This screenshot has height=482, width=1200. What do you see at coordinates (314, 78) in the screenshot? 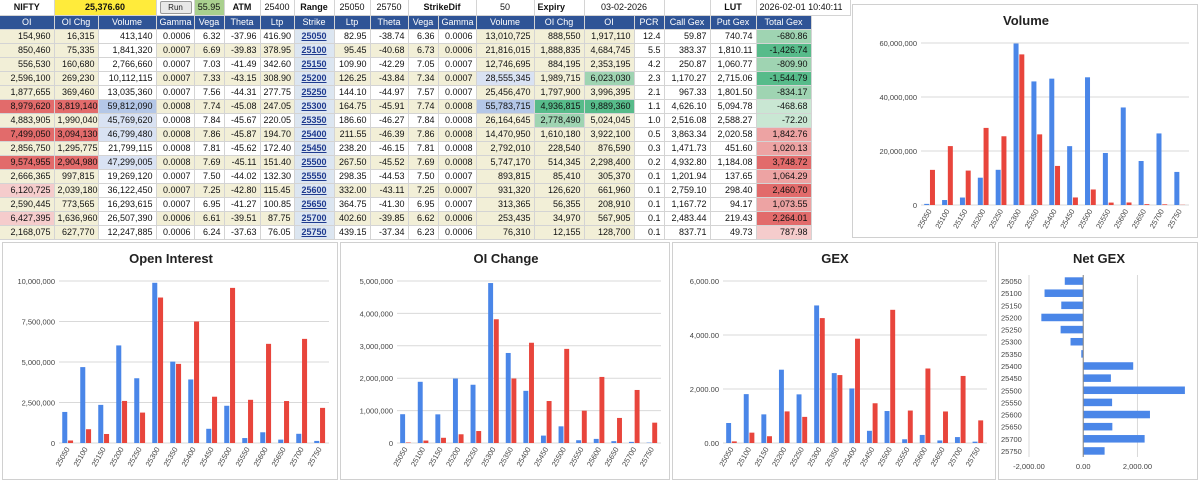
I see `strike-link: 25200` at bounding box center [314, 78].